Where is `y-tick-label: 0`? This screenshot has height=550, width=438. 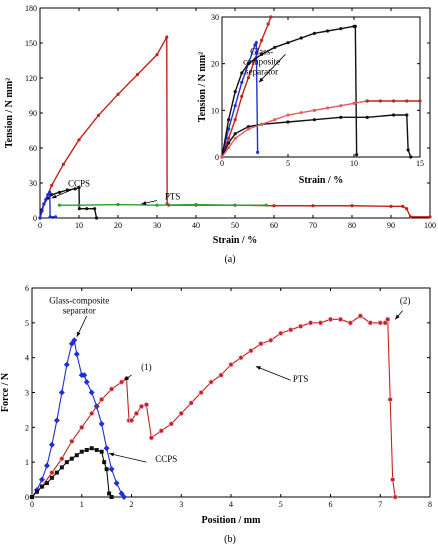 y-tick-label: 0 is located at coordinates (35, 218).